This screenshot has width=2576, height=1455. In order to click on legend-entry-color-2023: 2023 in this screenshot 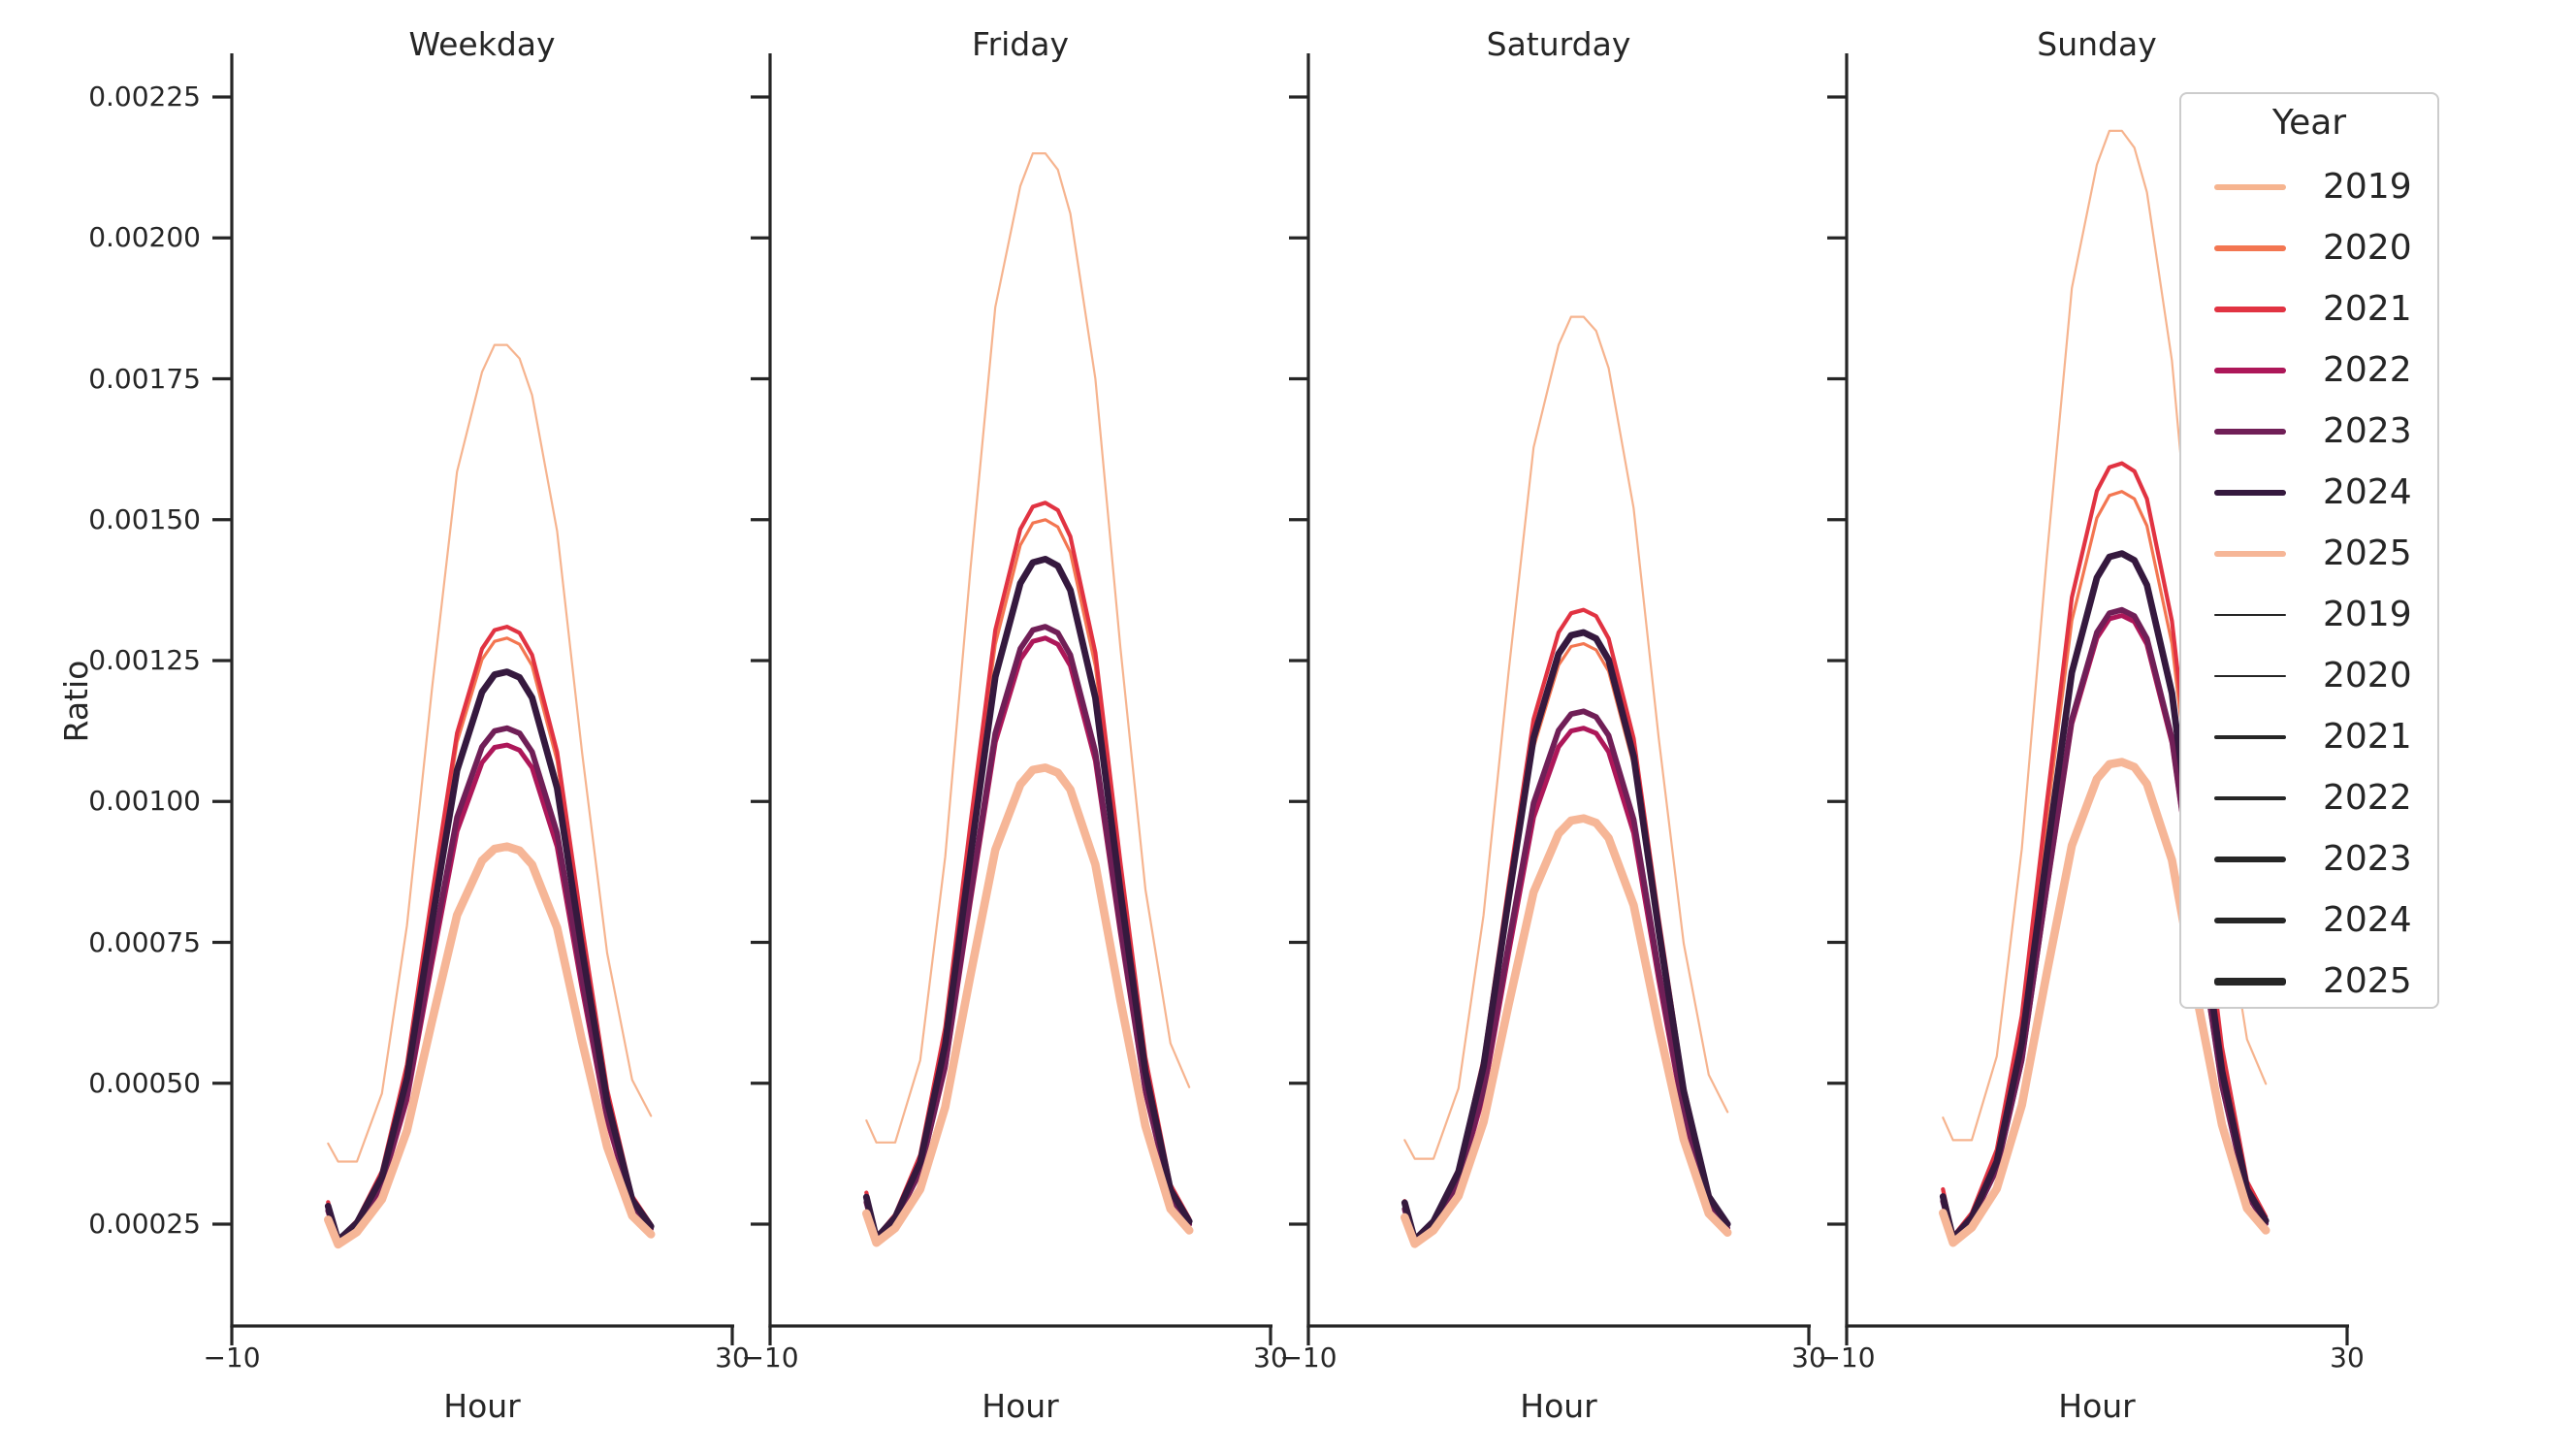, I will do `click(2309, 432)`.